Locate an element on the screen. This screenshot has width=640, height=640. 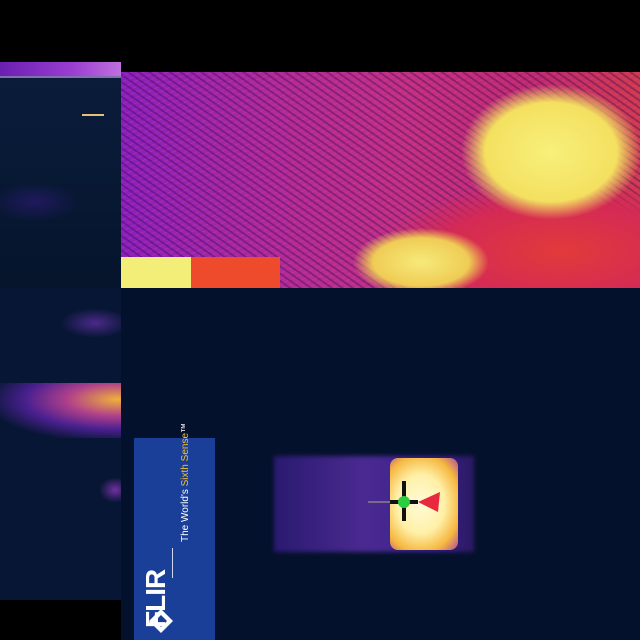
crosshair-icon is located at coordinates (404, 501).